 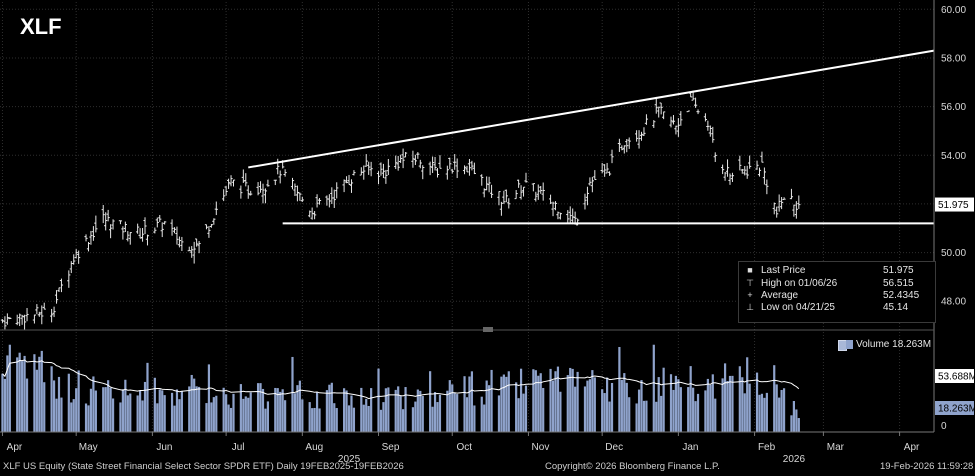 I want to click on y-tick-label: 58.00, so click(x=953, y=58).